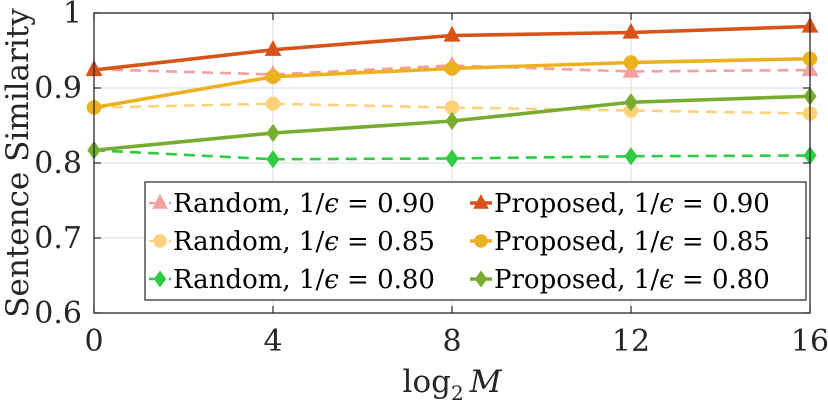 The image size is (828, 407). What do you see at coordinates (72, 15) in the screenshot?
I see `y-tick-label: 1` at bounding box center [72, 15].